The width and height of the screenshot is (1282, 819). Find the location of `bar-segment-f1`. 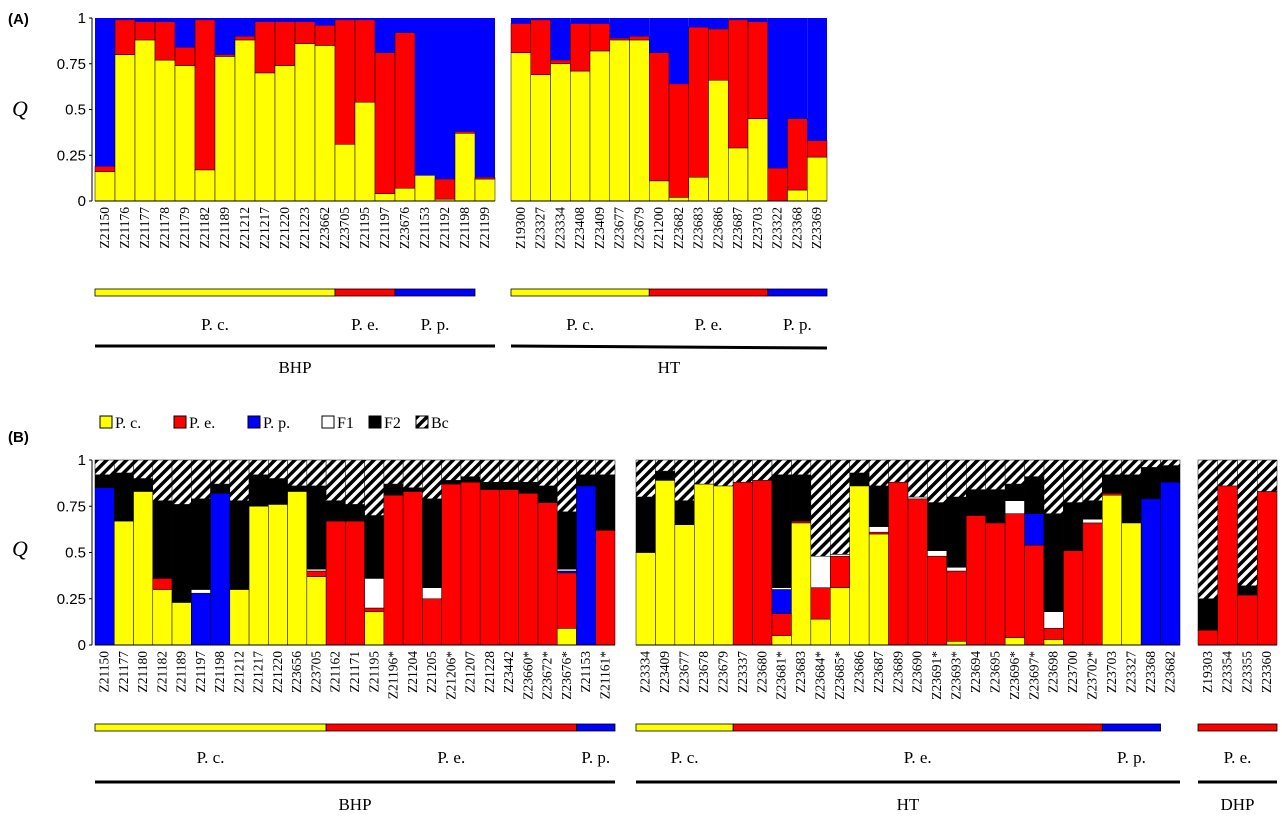

bar-segment-f1 is located at coordinates (1053, 620).